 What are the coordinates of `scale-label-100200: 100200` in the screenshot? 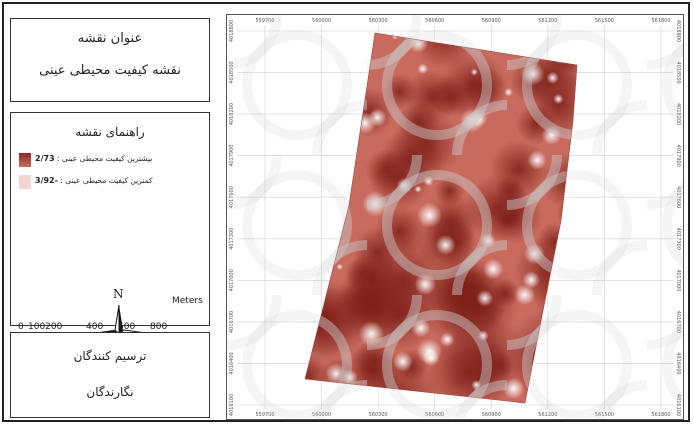 It's located at (45, 327).